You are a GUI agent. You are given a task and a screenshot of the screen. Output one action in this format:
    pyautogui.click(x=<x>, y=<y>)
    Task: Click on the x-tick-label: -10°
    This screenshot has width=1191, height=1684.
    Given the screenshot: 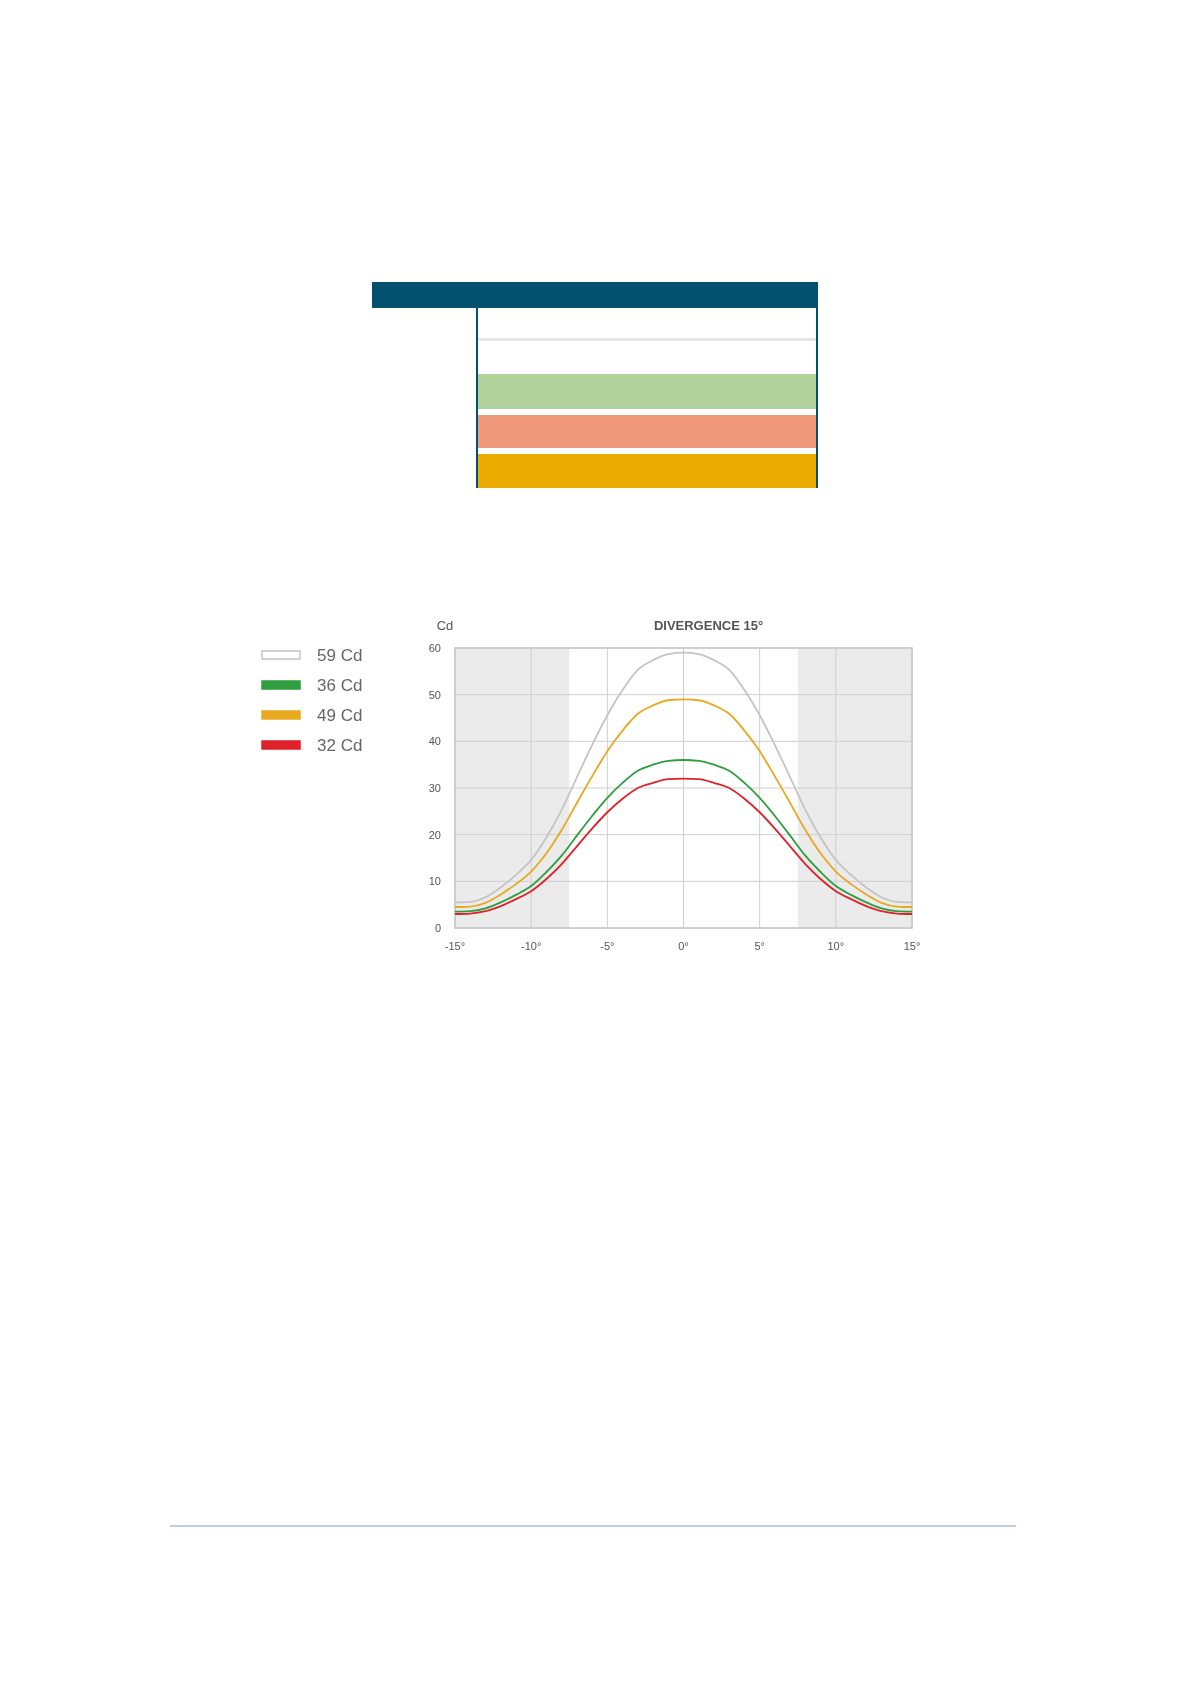 What is the action you would take?
    pyautogui.click(x=531, y=946)
    